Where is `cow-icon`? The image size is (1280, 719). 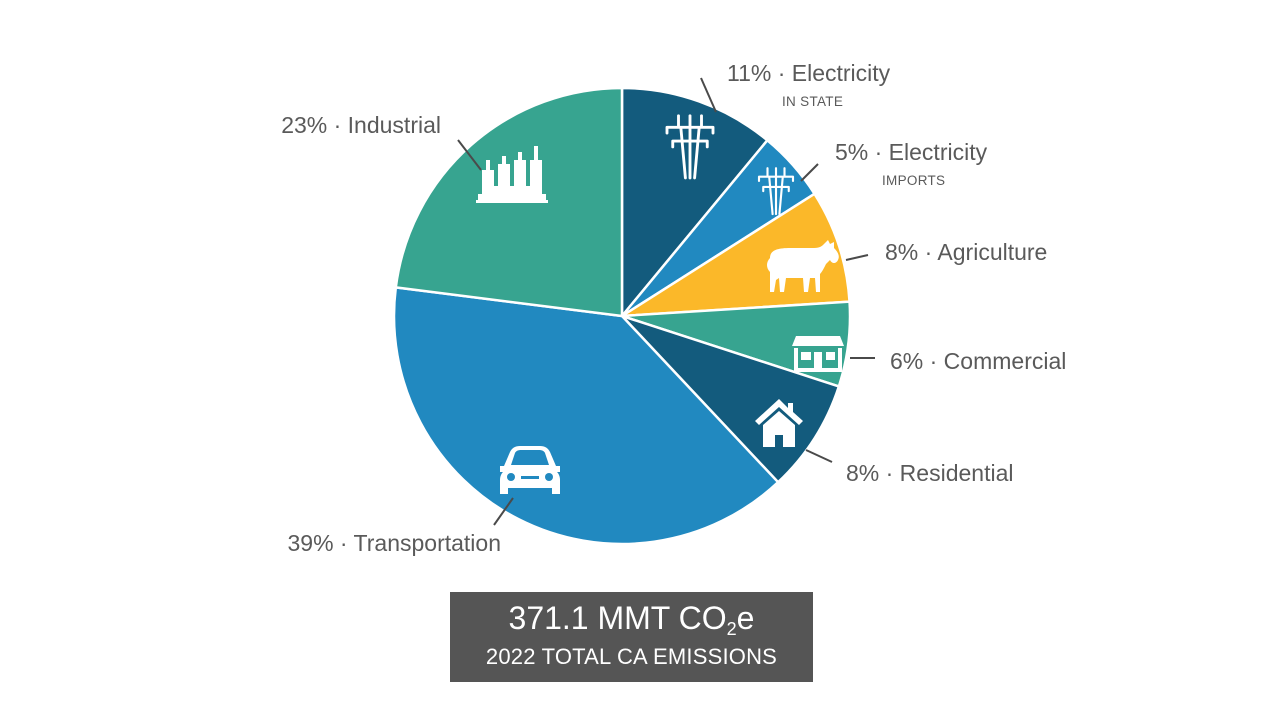
cow-icon is located at coordinates (803, 266).